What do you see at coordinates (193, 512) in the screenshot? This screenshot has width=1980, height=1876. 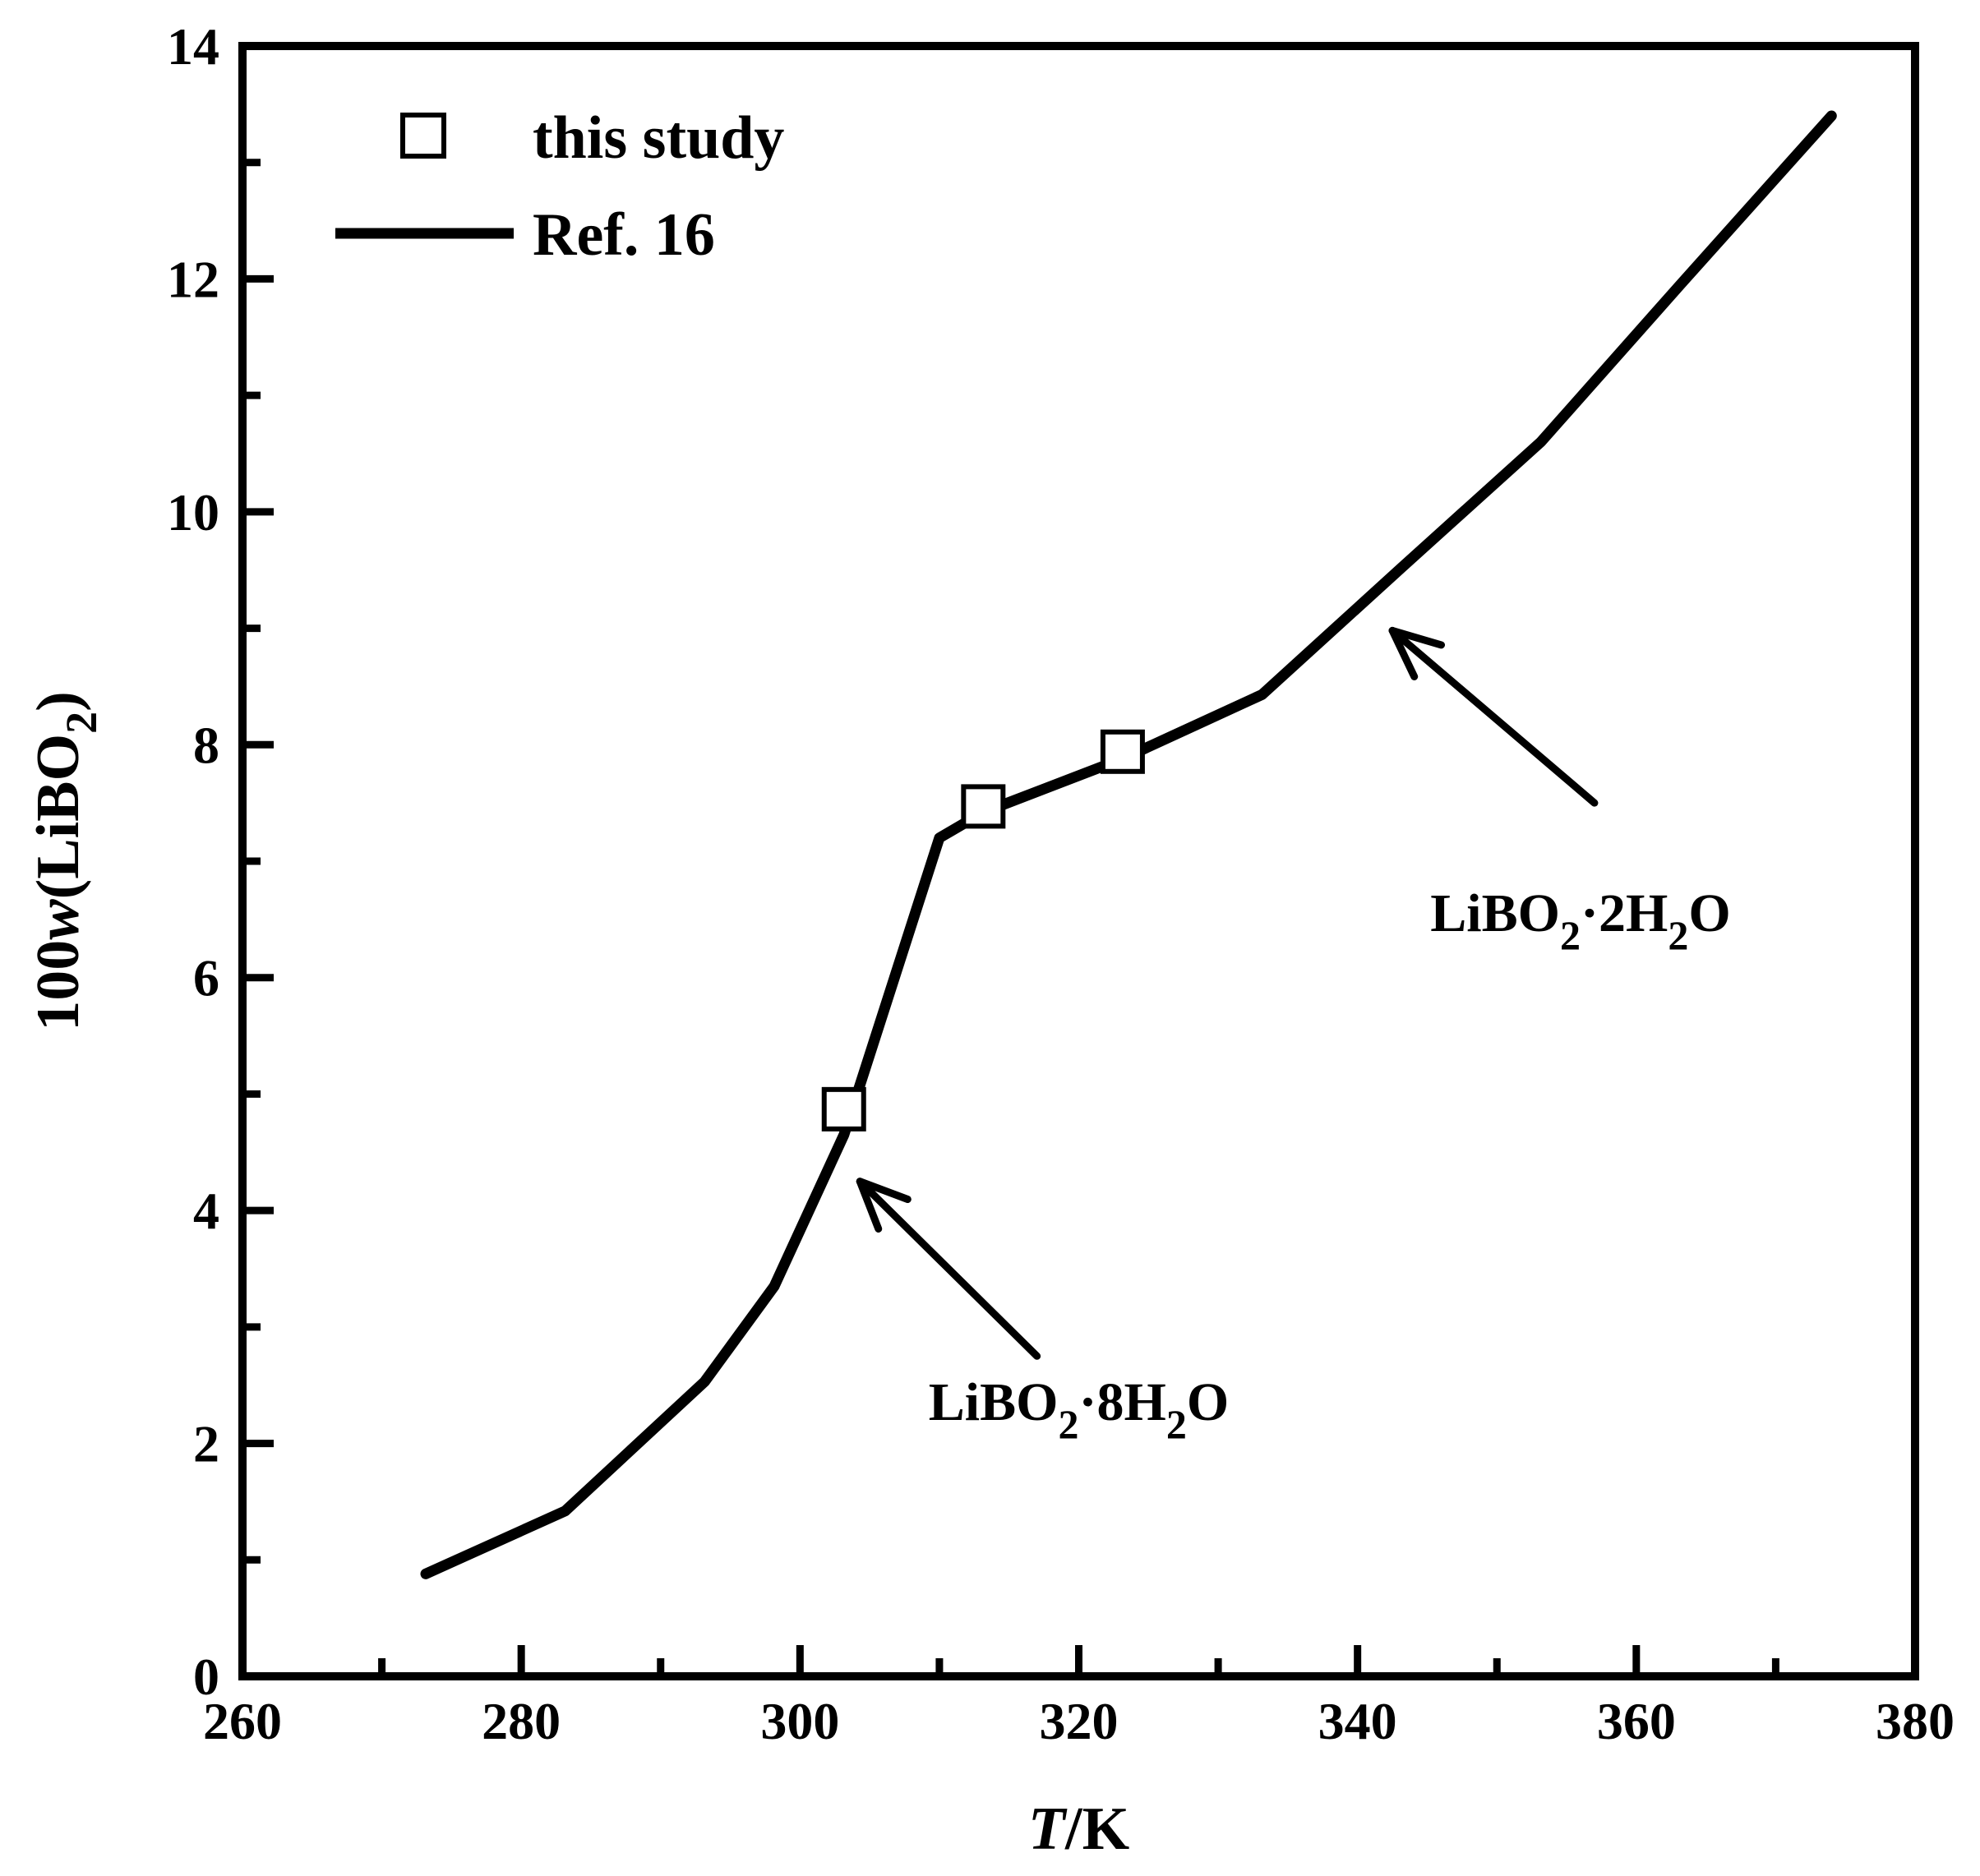 I see `y-tick-label: 10` at bounding box center [193, 512].